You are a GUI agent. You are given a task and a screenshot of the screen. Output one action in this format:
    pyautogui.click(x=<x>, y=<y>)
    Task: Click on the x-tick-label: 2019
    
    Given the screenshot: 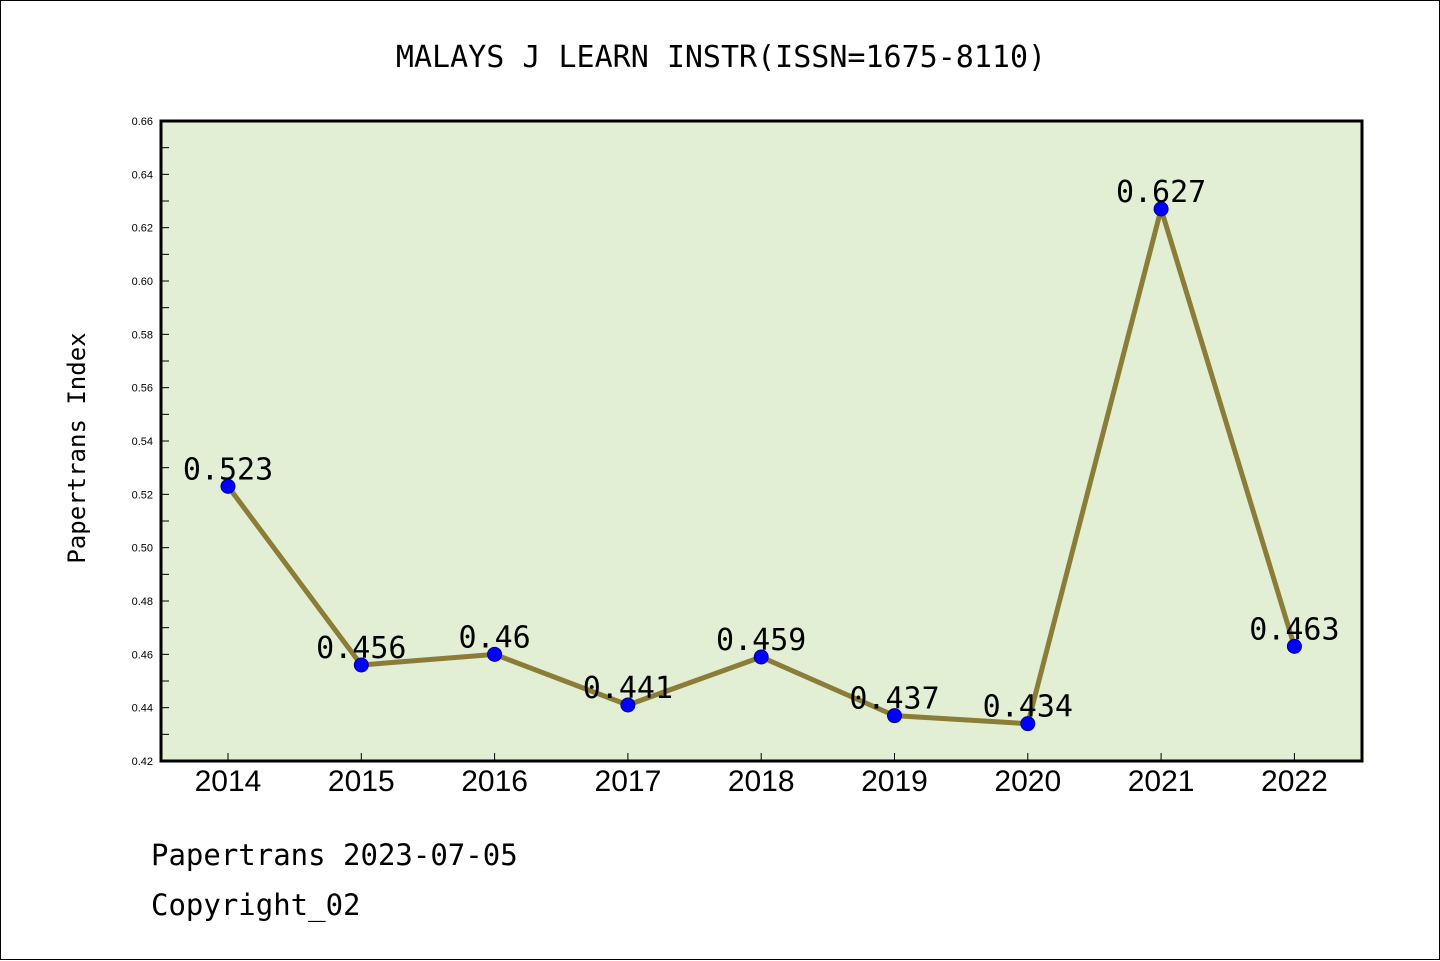 What is the action you would take?
    pyautogui.click(x=894, y=781)
    